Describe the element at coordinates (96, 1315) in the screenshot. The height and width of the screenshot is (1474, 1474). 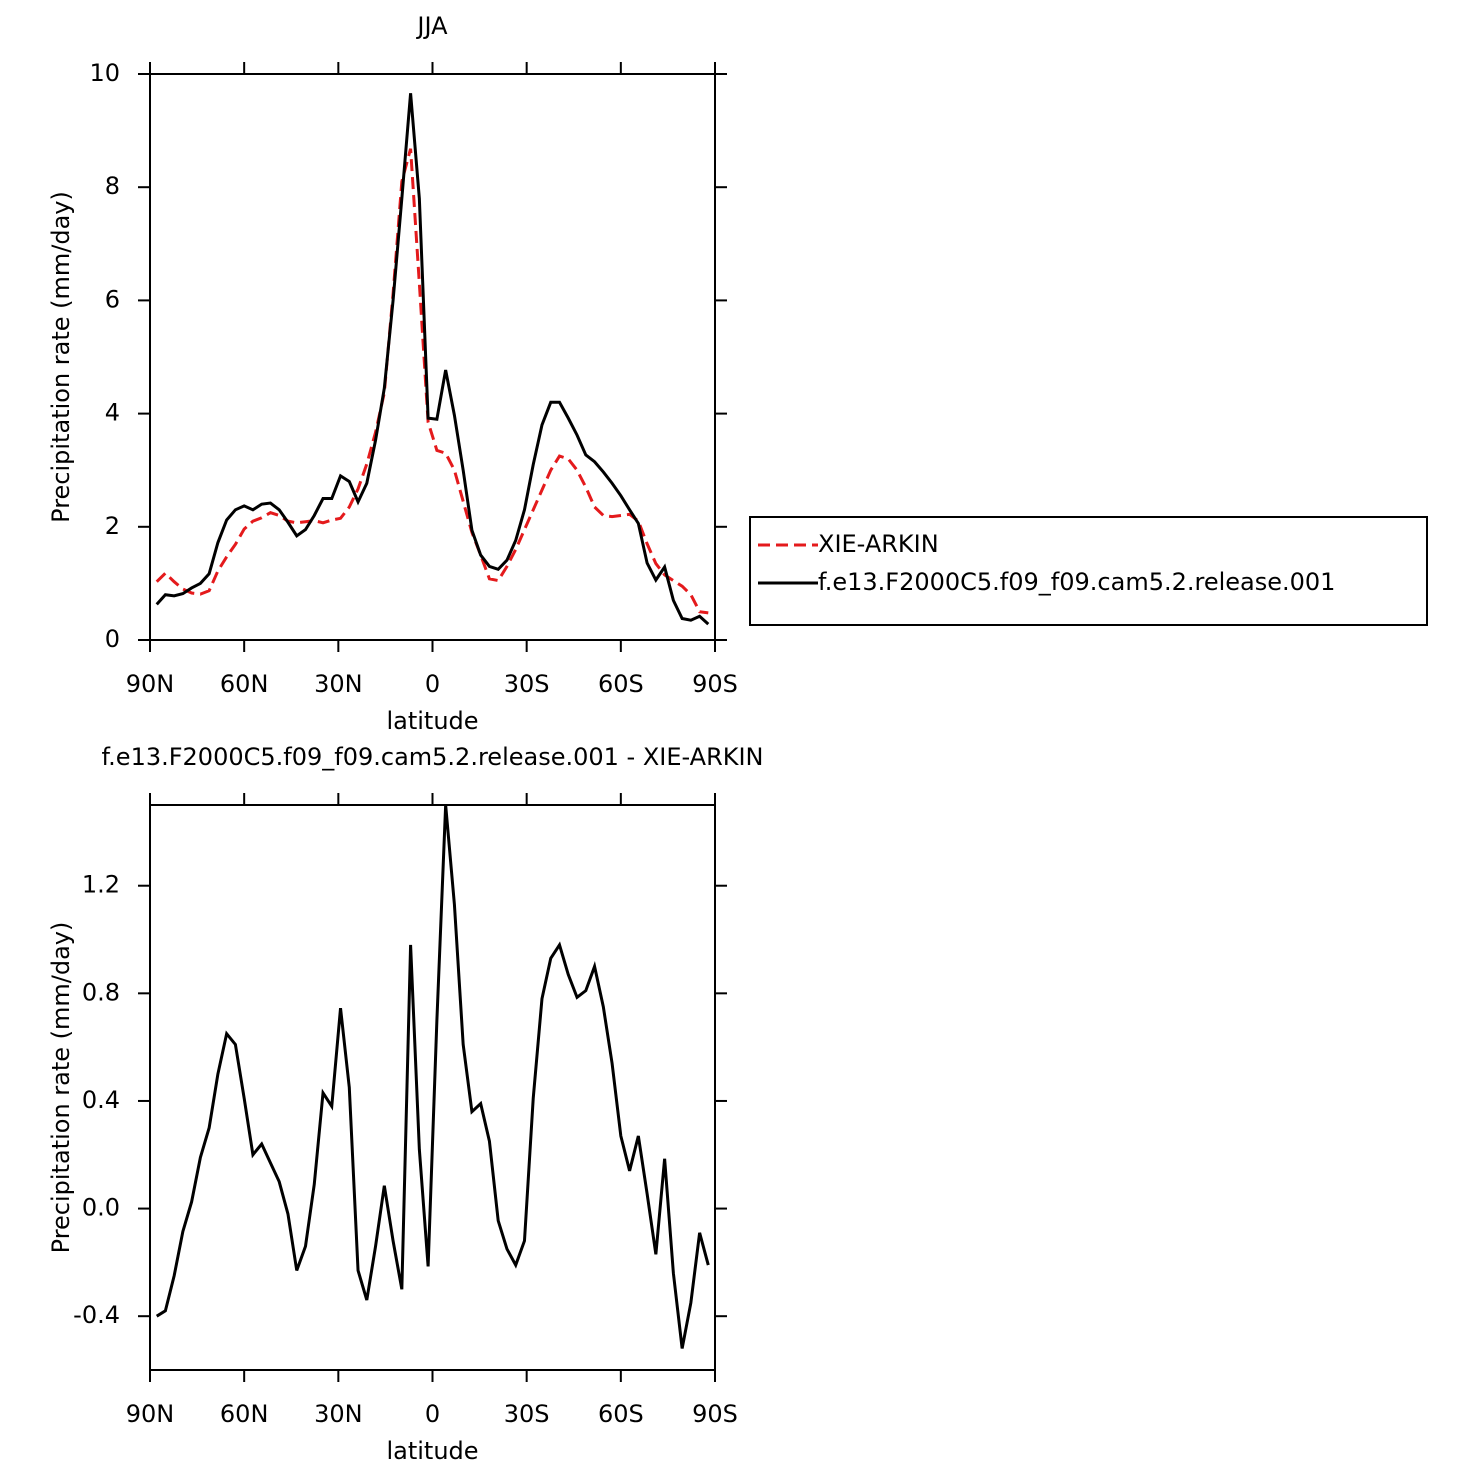
I see `y-tick-label: -0.4` at that location.